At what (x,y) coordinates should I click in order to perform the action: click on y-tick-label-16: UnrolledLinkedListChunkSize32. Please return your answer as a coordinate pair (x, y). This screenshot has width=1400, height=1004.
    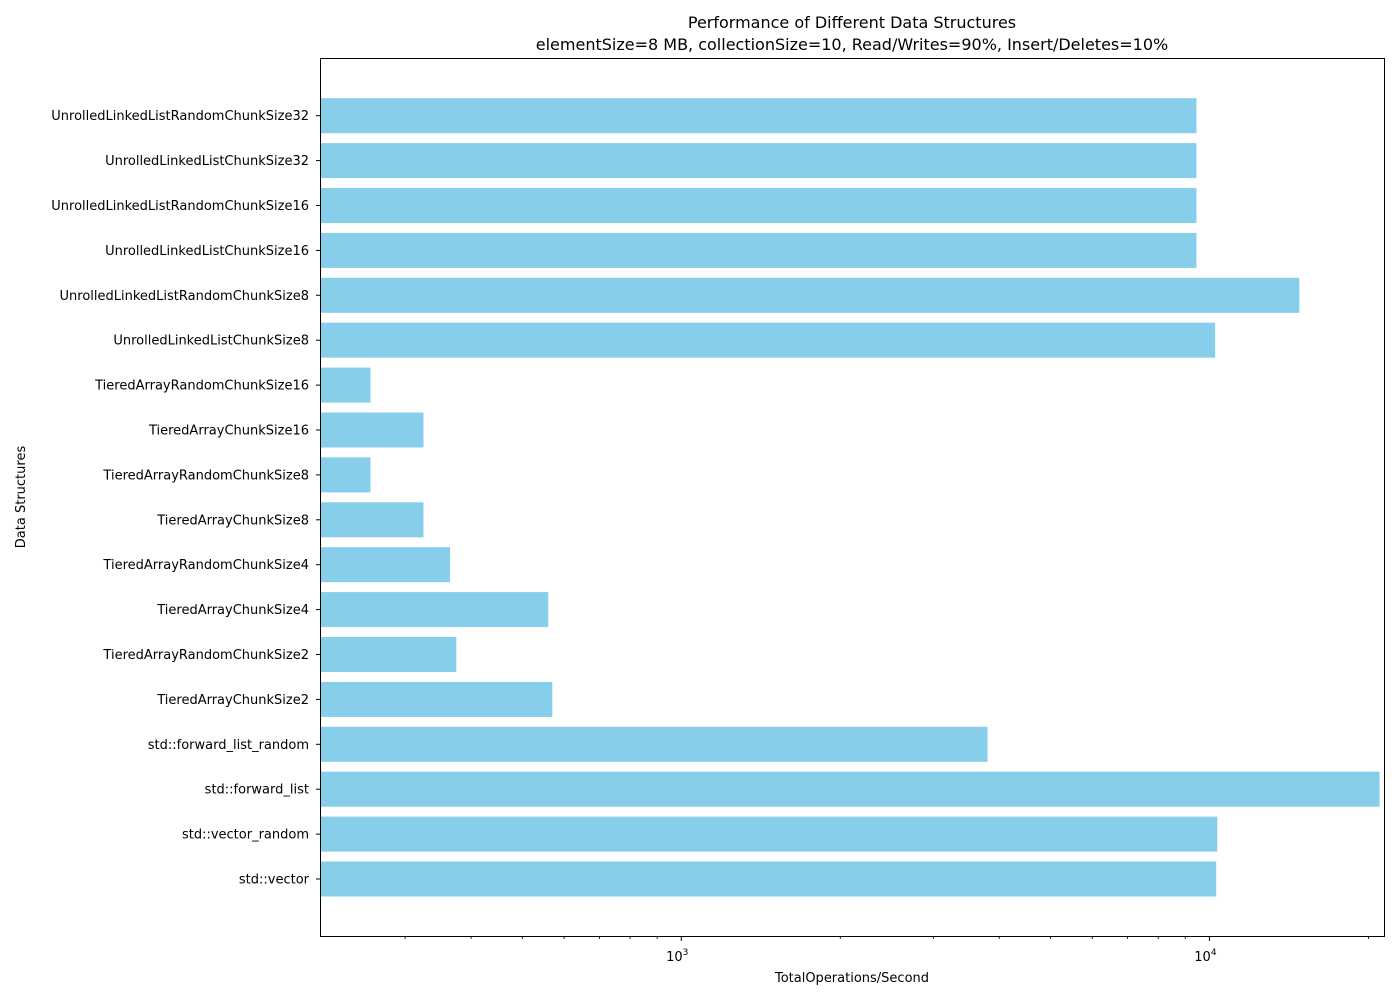
    Looking at the image, I should click on (207, 161).